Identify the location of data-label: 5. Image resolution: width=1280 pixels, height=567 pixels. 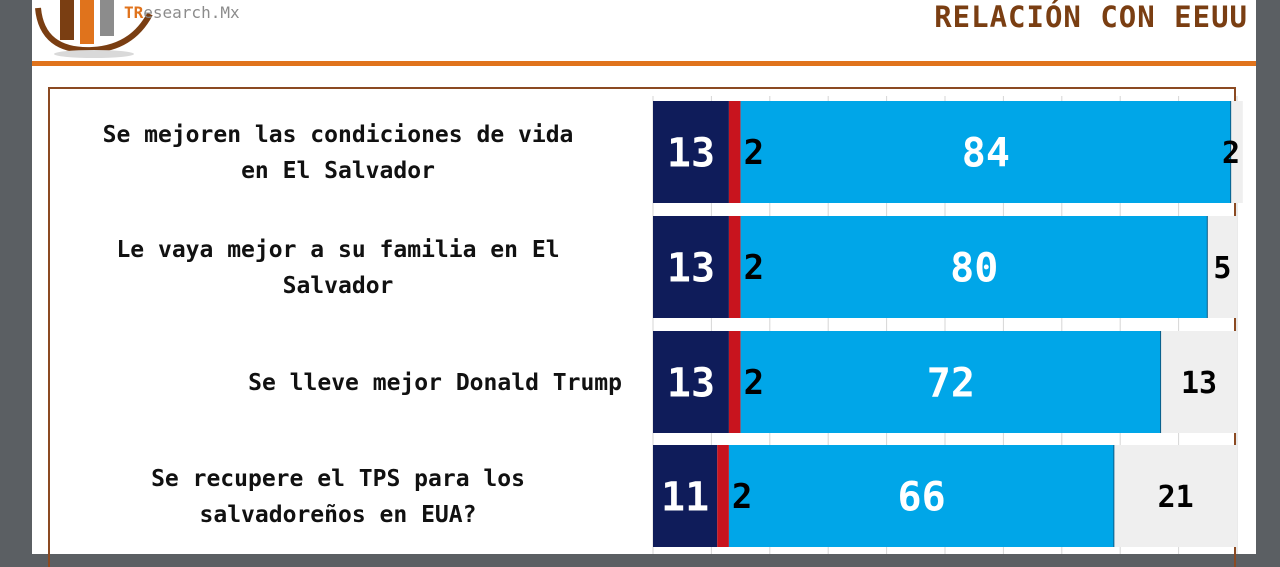
(1222, 268).